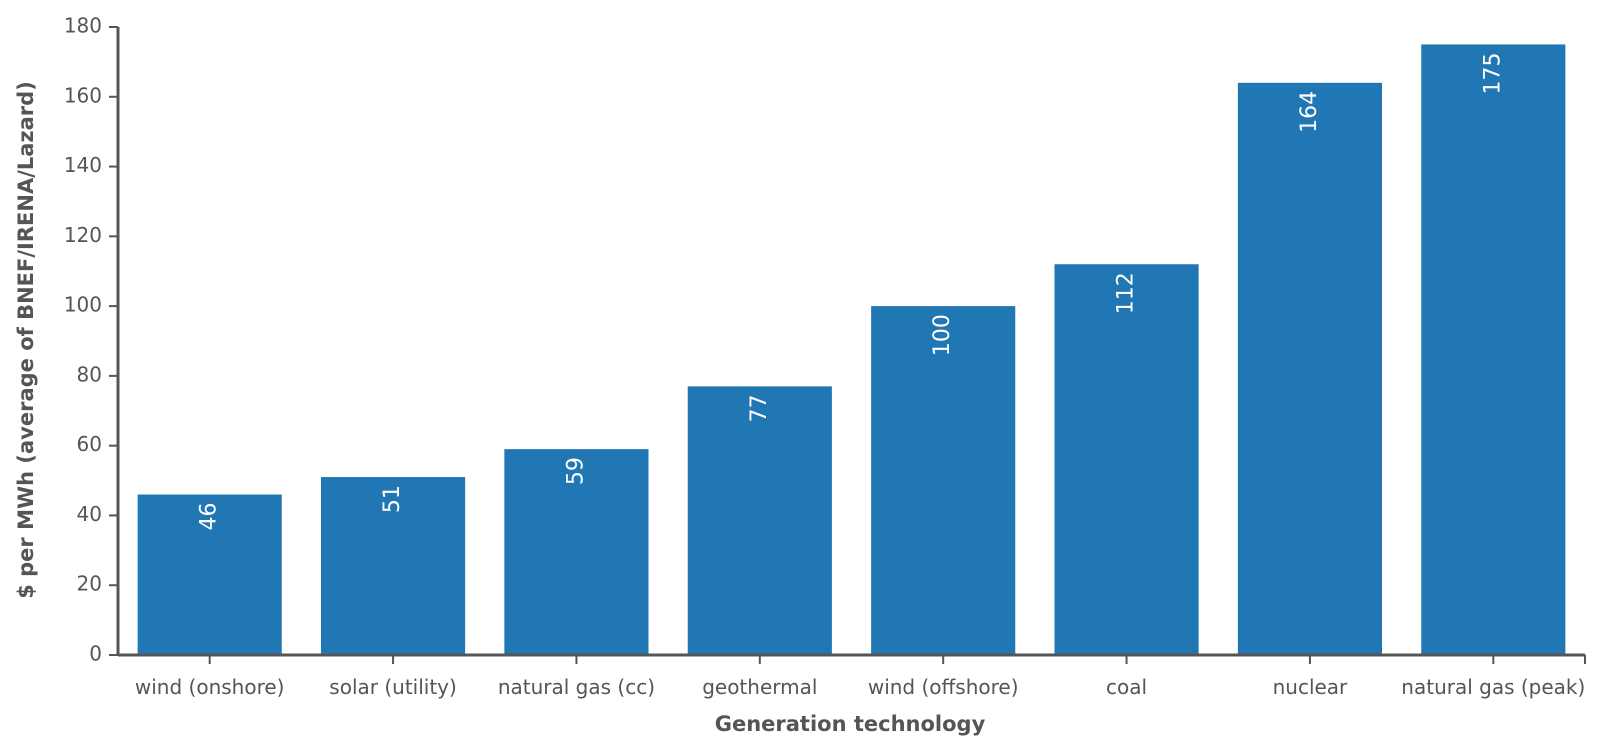 This screenshot has height=749, width=1600. I want to click on y-tick-label: 60, so click(89, 444).